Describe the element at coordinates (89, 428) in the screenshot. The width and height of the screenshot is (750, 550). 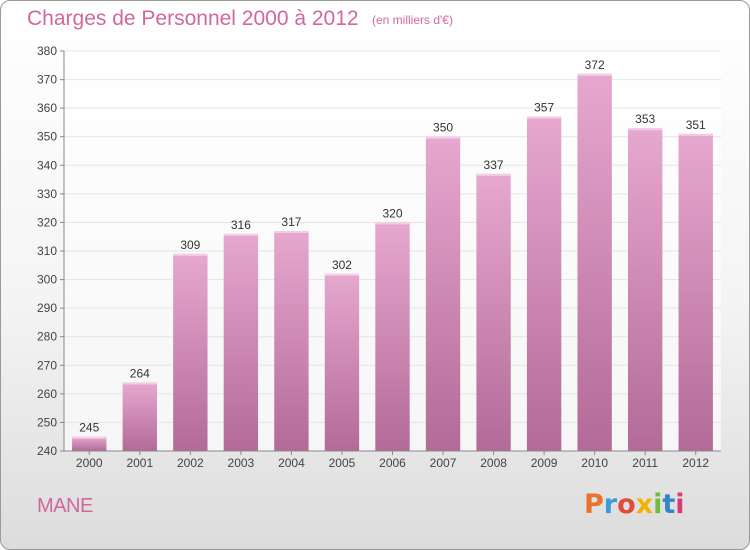
I see `value-label: 245` at that location.